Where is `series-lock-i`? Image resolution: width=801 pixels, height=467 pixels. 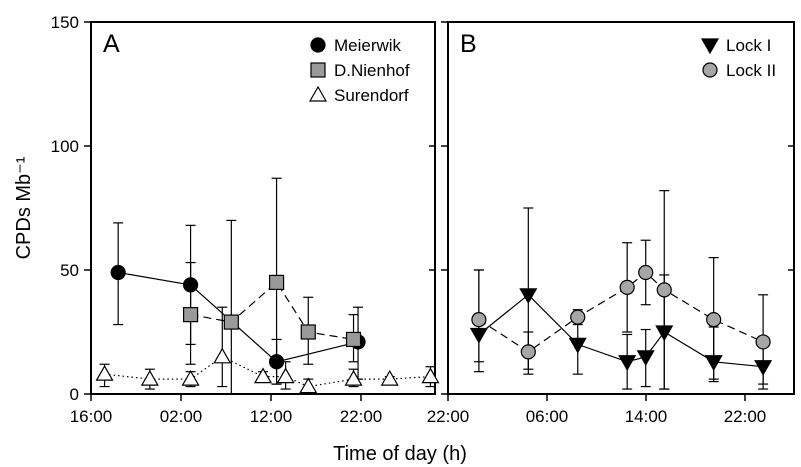 series-lock-i is located at coordinates (621, 298).